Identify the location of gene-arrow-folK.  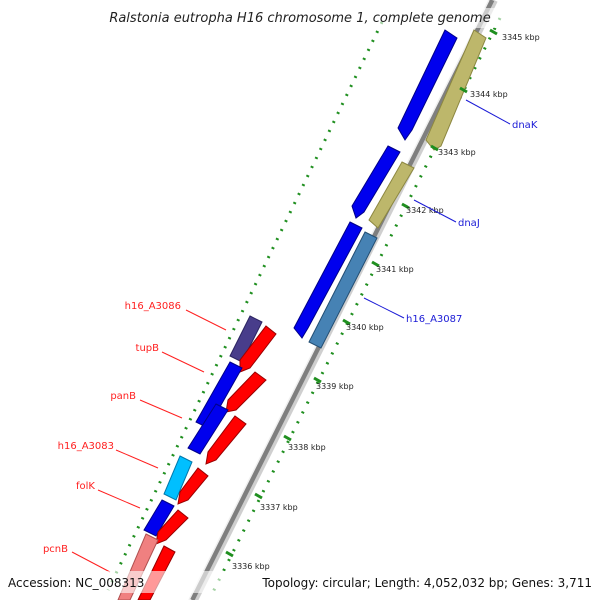
(159, 518).